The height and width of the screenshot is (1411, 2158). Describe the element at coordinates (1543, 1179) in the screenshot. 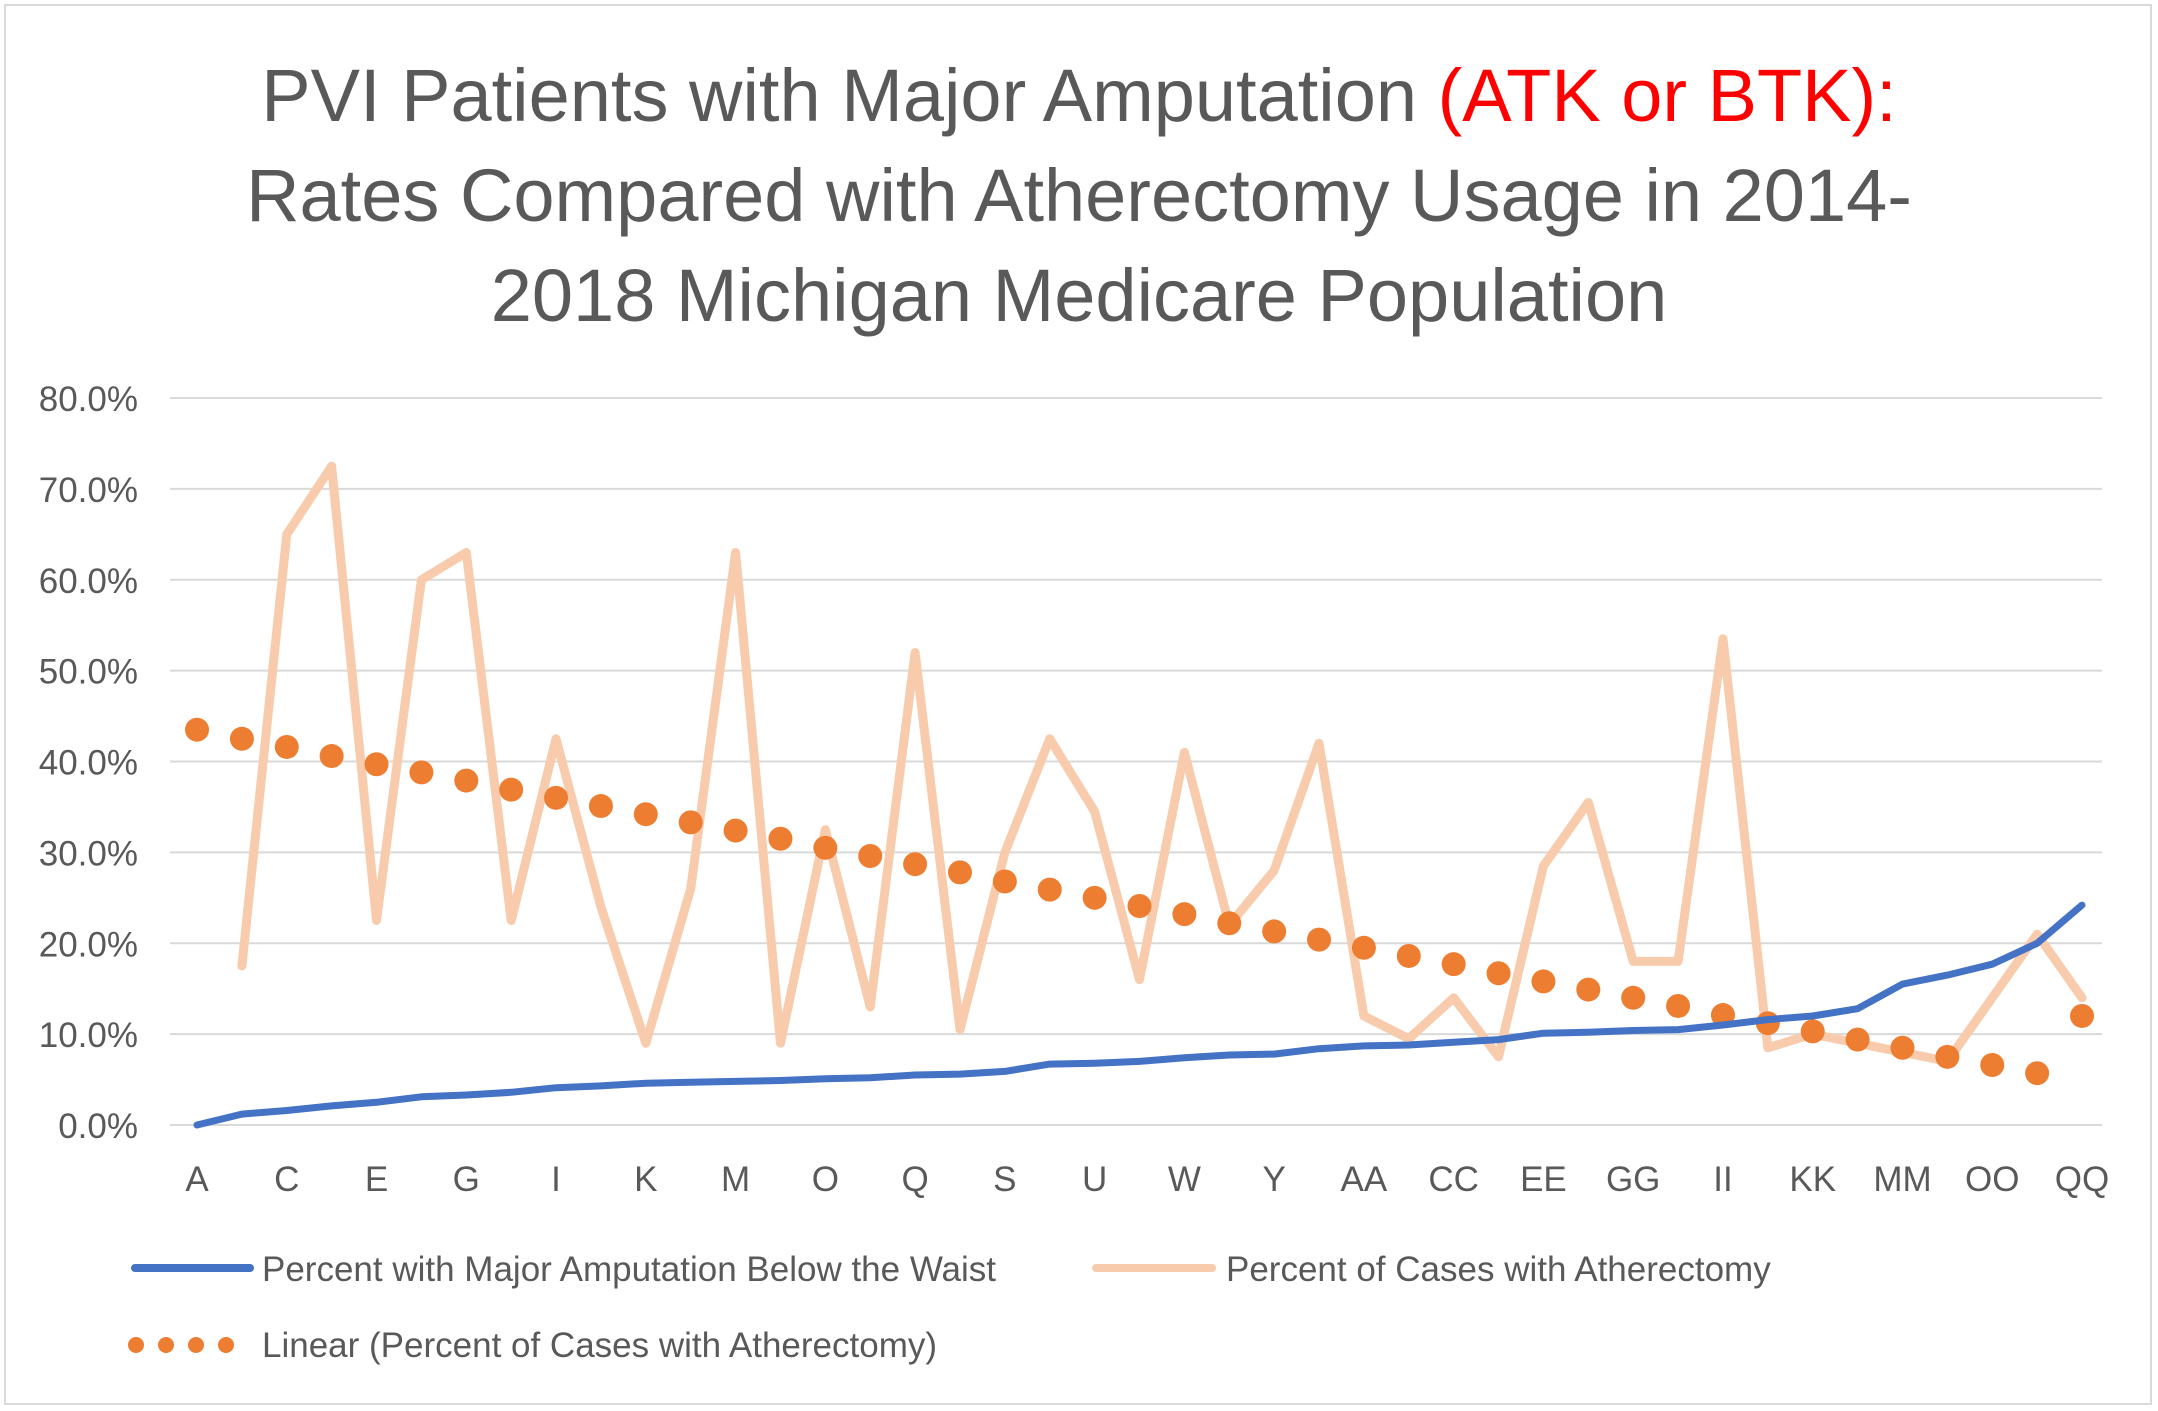

I see `x-tick-label: EE` at that location.